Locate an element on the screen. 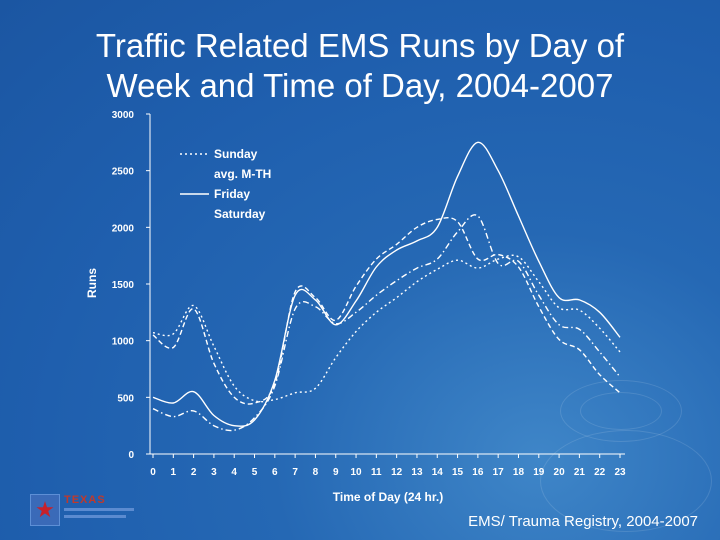 This screenshot has width=720, height=540. y-tick-label: 1000 is located at coordinates (123, 342).